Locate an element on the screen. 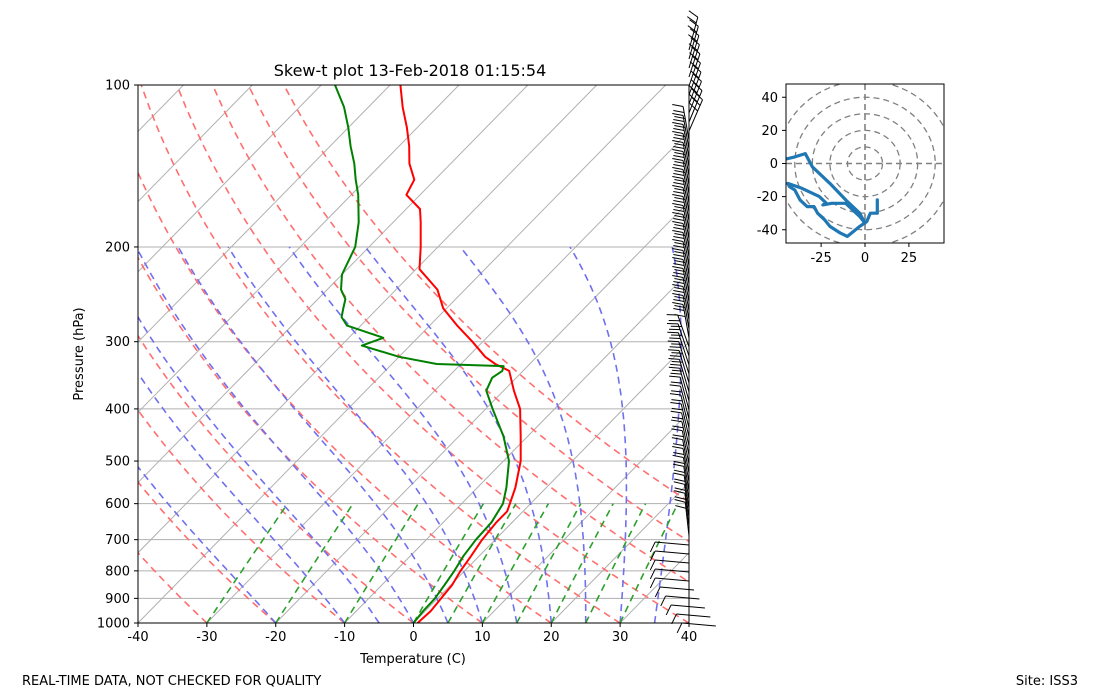 The height and width of the screenshot is (700, 1100). x-tick-label: 0 is located at coordinates (413, 637).